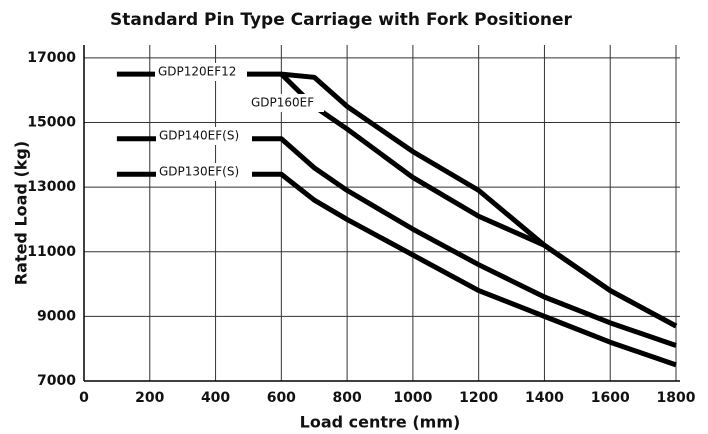  Describe the element at coordinates (56, 381) in the screenshot. I see `y-tick-label: 7000` at that location.